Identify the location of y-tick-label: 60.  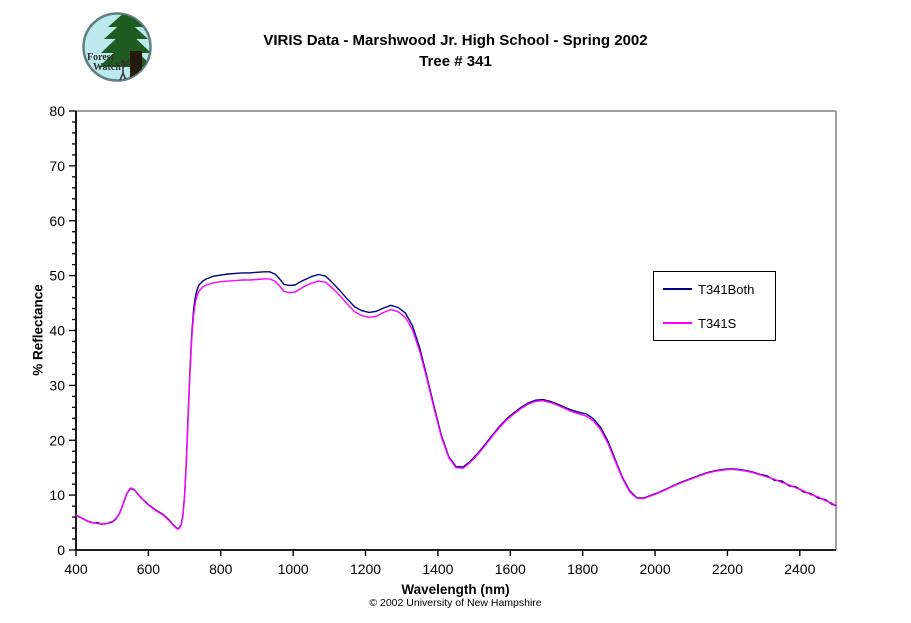
(57, 221).